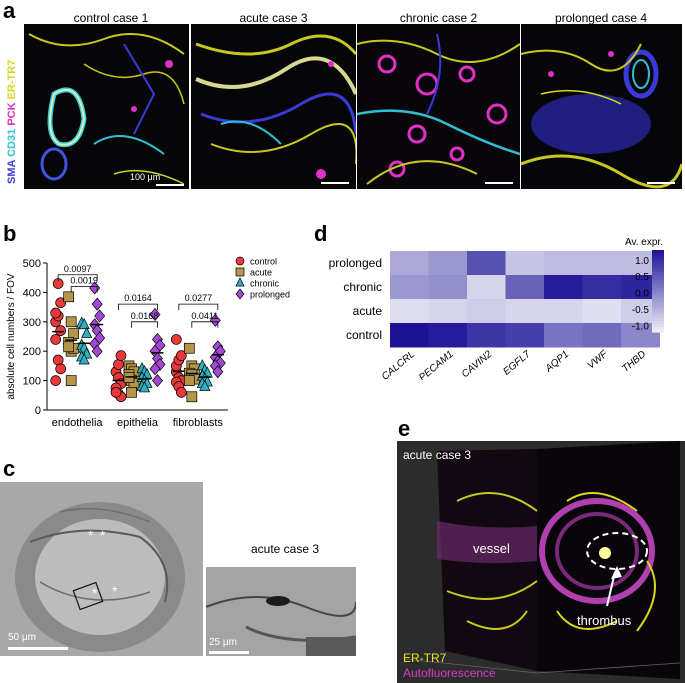 The image size is (685, 683). What do you see at coordinates (641, 326) in the screenshot?
I see `colorbar-tick-label: -1.0` at bounding box center [641, 326].